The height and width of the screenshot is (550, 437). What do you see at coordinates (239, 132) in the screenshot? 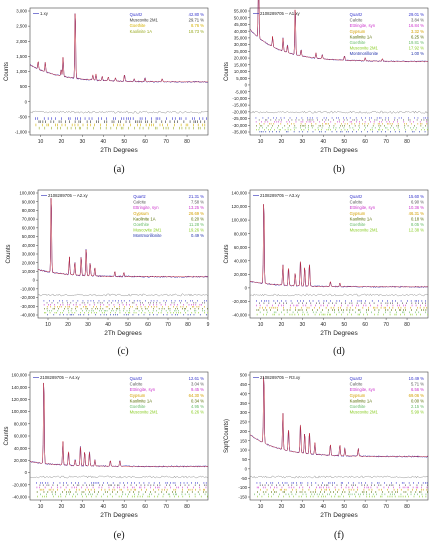
I see `y-tick-label: -35,000` at bounding box center [239, 132].